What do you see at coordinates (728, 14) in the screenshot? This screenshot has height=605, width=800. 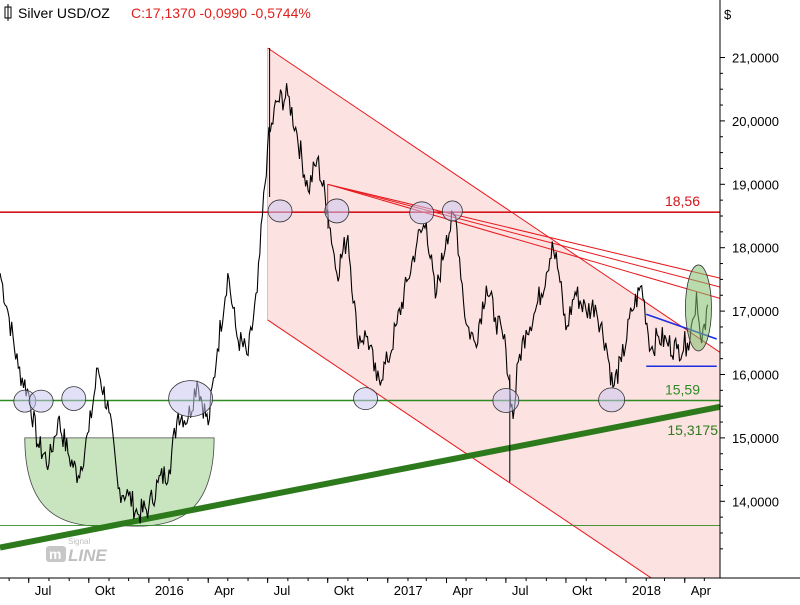 I see `currency-label: $` at bounding box center [728, 14].